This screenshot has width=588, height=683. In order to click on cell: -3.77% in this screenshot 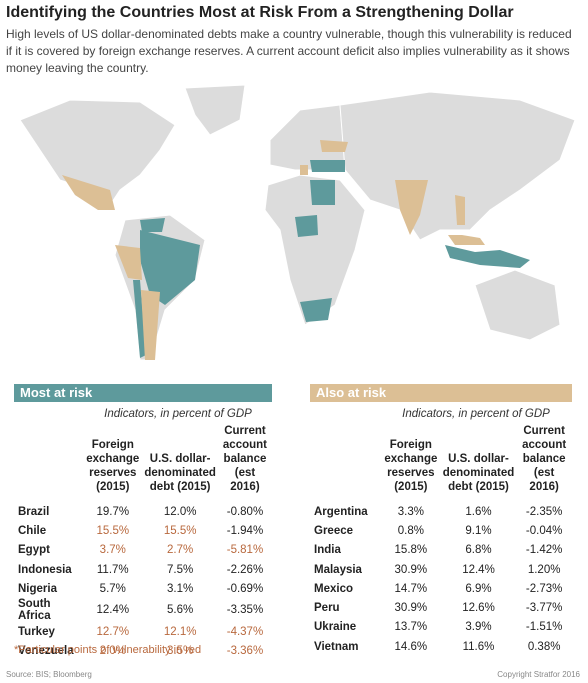, I will do `click(544, 608)`.